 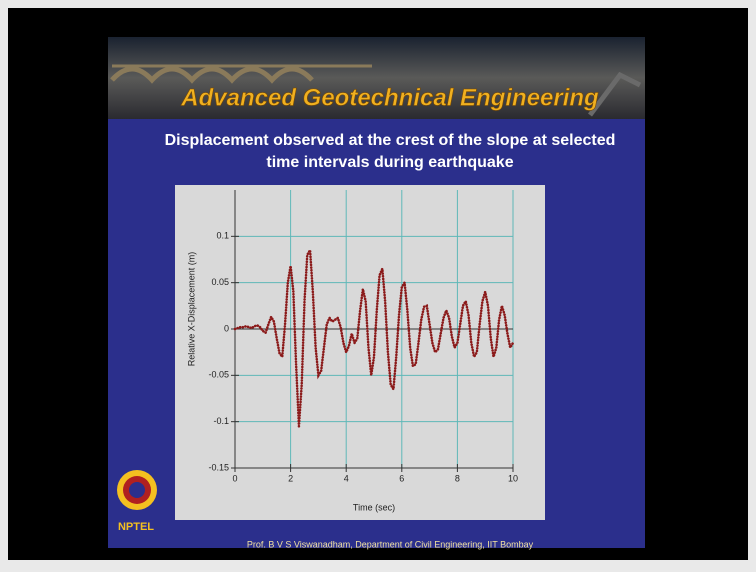 What do you see at coordinates (513, 478) in the screenshot?
I see `x-tick-label: 10` at bounding box center [513, 478].